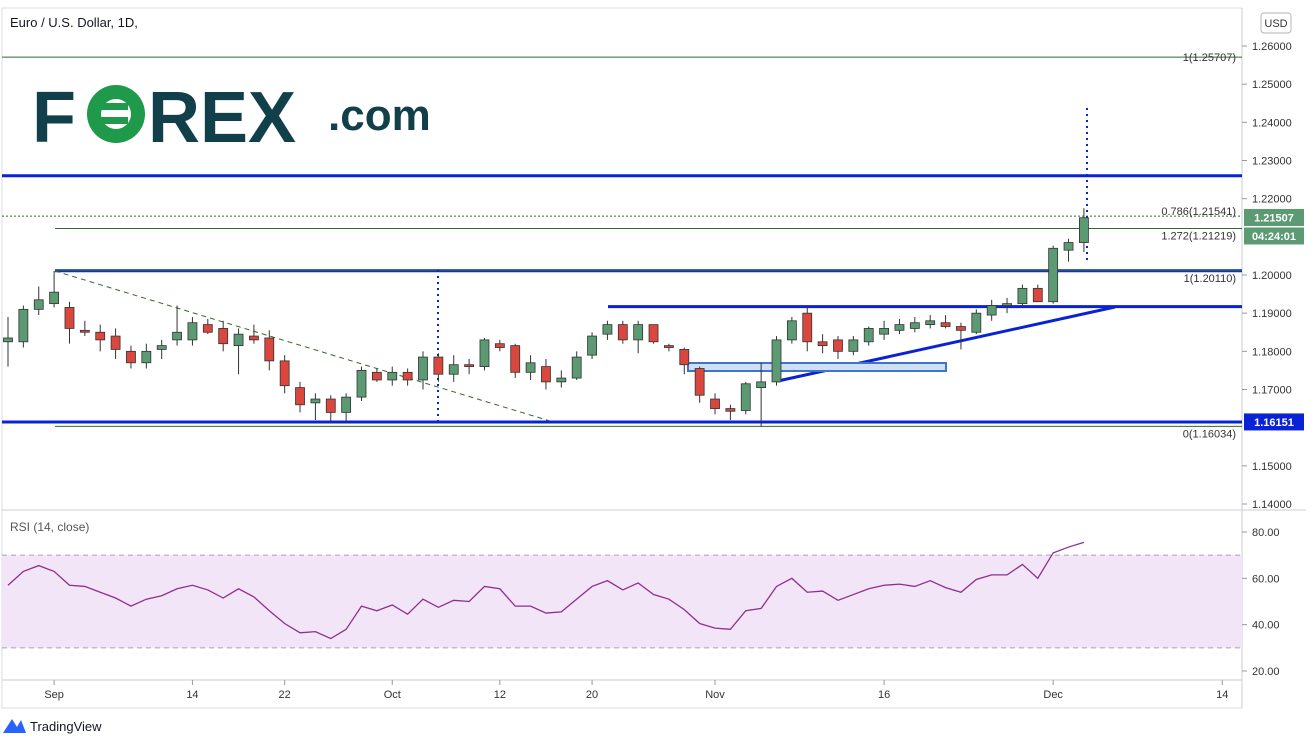 The image size is (1316, 750). I want to click on forex-logo: F REX .com, so click(231, 118).